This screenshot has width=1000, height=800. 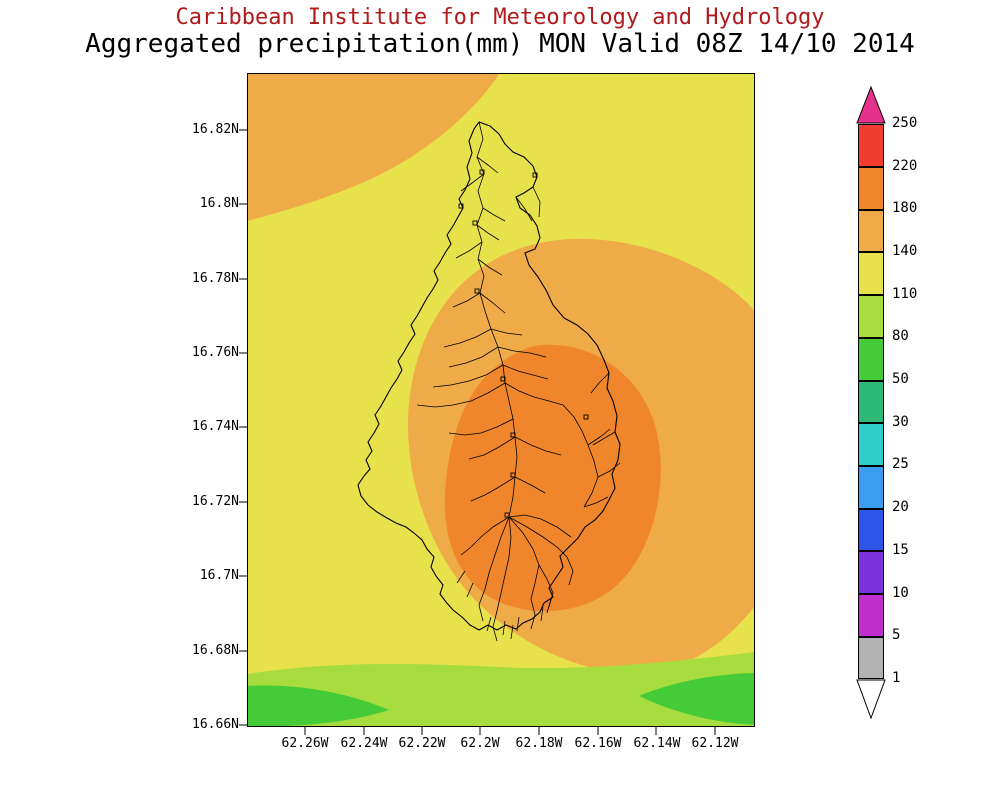 What do you see at coordinates (215, 278) in the screenshot?
I see `y-tick-label: 16.78N` at bounding box center [215, 278].